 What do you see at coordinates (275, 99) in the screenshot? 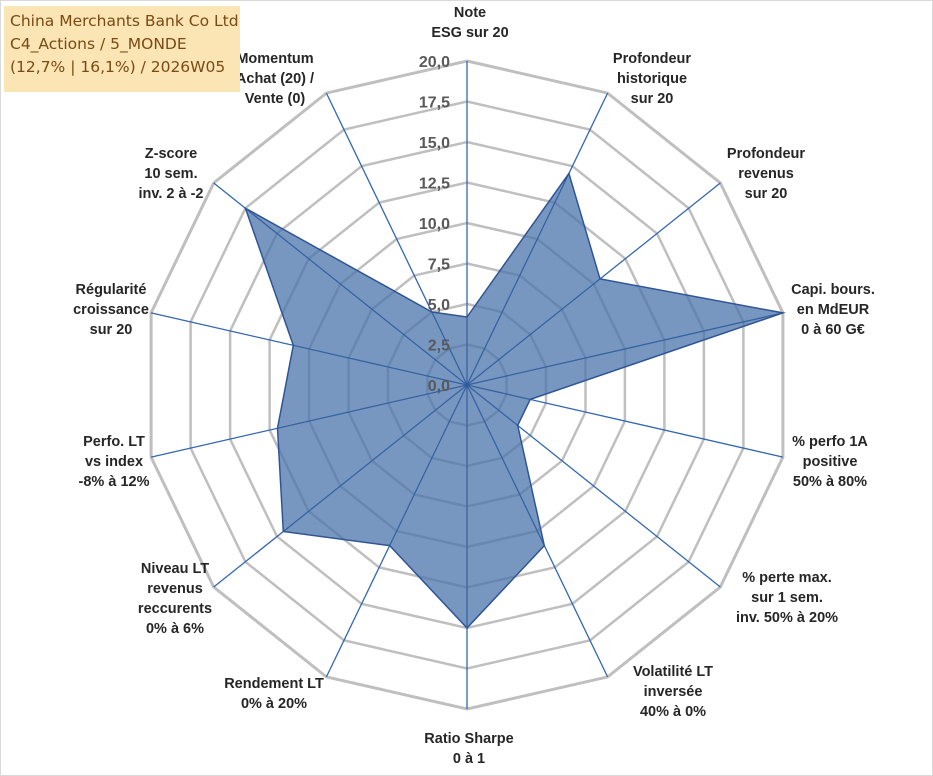
I see `axis-label-line: Vente (0)` at bounding box center [275, 99].